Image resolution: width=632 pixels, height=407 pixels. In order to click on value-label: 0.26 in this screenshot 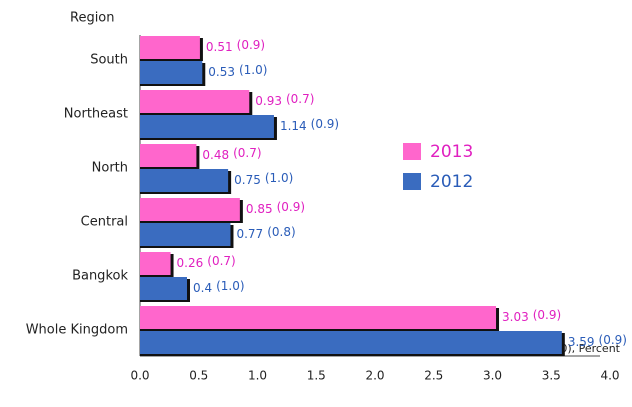, I will do `click(190, 263)`.